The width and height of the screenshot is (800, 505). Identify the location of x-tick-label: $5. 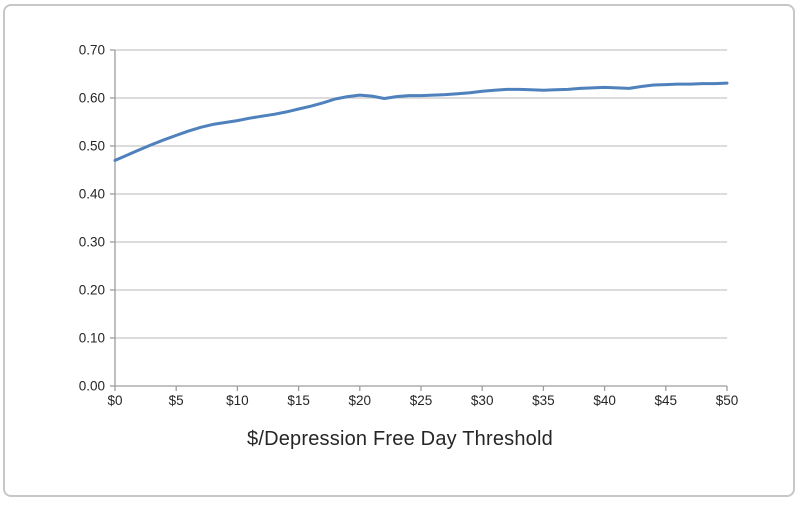
(176, 400).